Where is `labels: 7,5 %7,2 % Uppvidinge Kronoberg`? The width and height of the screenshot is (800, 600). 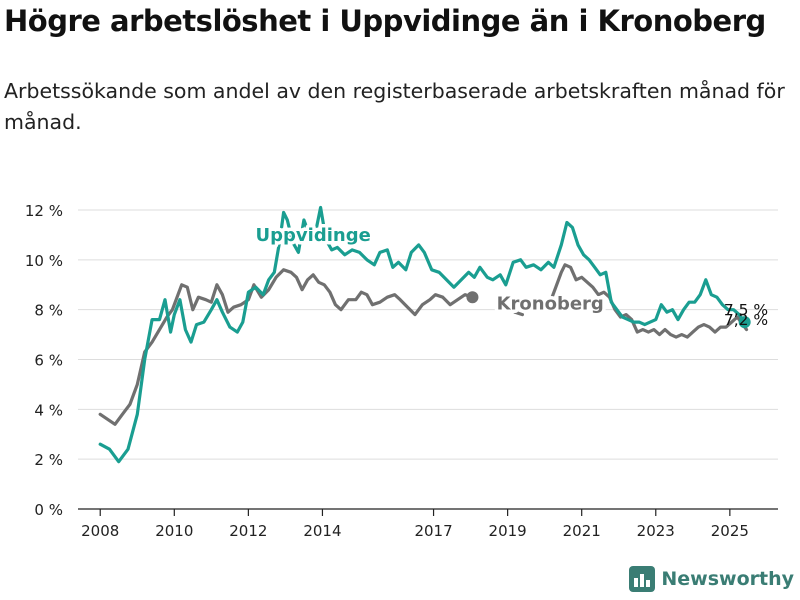
labels: 7,5 %7,2 % Uppvidinge Kronoberg is located at coordinates (510, 275).